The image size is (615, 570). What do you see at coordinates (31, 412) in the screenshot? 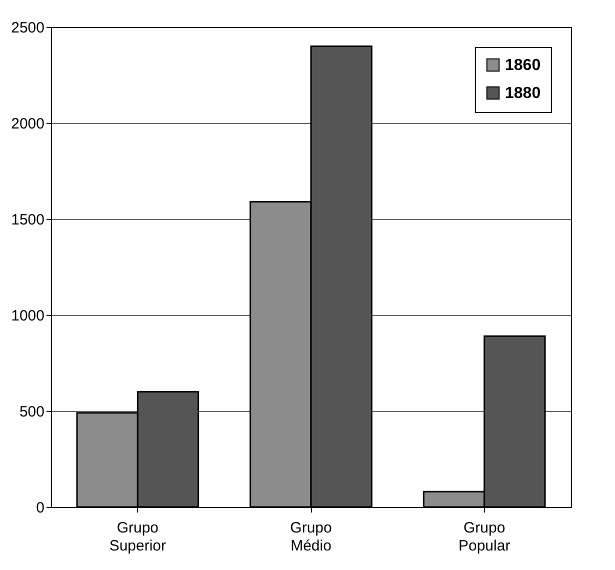
I see `y-tick-label: 500` at bounding box center [31, 412].